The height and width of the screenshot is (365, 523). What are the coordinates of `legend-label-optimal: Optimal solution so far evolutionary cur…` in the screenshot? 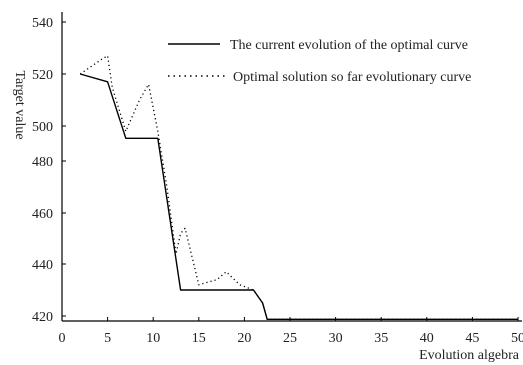 It's located at (352, 77).